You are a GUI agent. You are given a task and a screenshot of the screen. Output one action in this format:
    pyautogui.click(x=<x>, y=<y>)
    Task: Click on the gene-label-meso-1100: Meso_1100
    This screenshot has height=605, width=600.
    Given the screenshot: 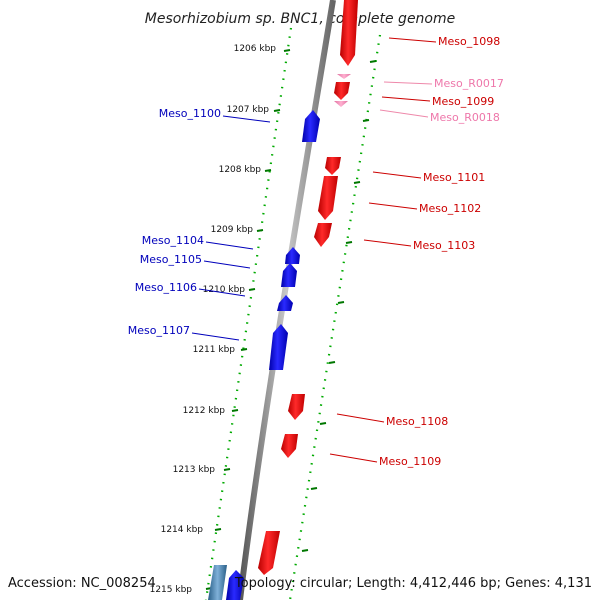 What is the action you would take?
    pyautogui.click(x=190, y=113)
    